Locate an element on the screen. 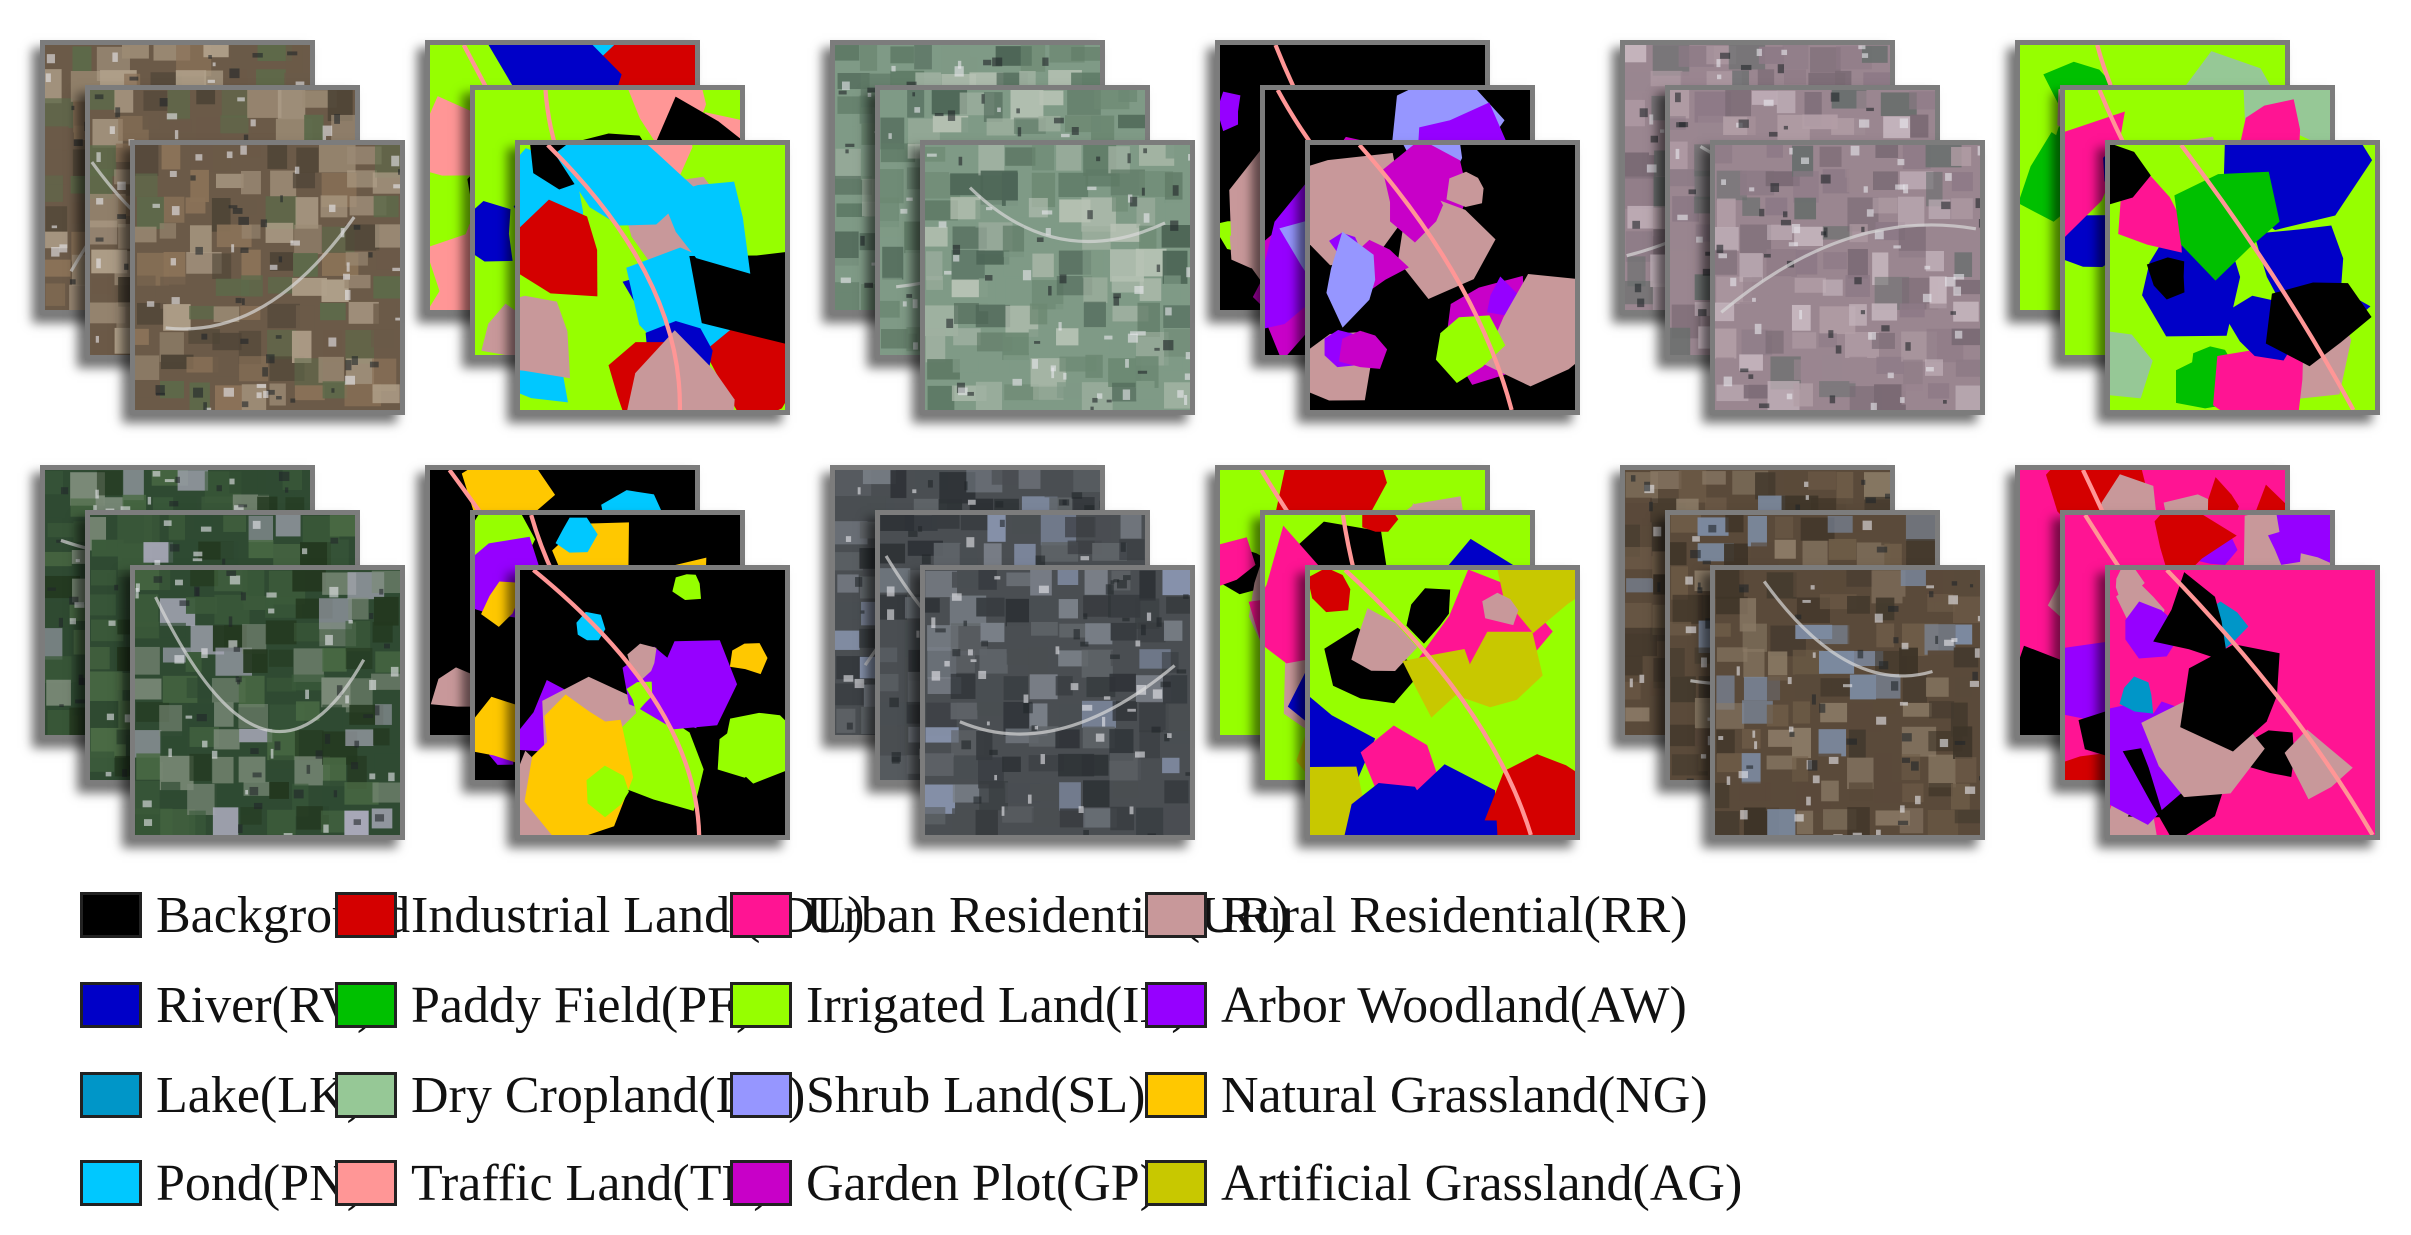 The height and width of the screenshot is (1235, 2411). legend-item: Rural Residential(RR) is located at coordinates (1416, 915).